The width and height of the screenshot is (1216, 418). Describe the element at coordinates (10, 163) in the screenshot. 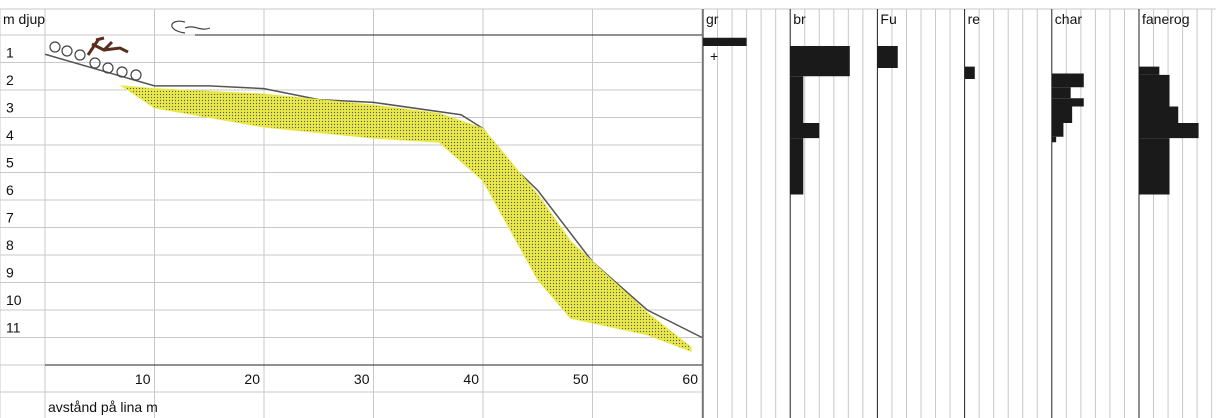

I see `y-tick-label: 5` at that location.